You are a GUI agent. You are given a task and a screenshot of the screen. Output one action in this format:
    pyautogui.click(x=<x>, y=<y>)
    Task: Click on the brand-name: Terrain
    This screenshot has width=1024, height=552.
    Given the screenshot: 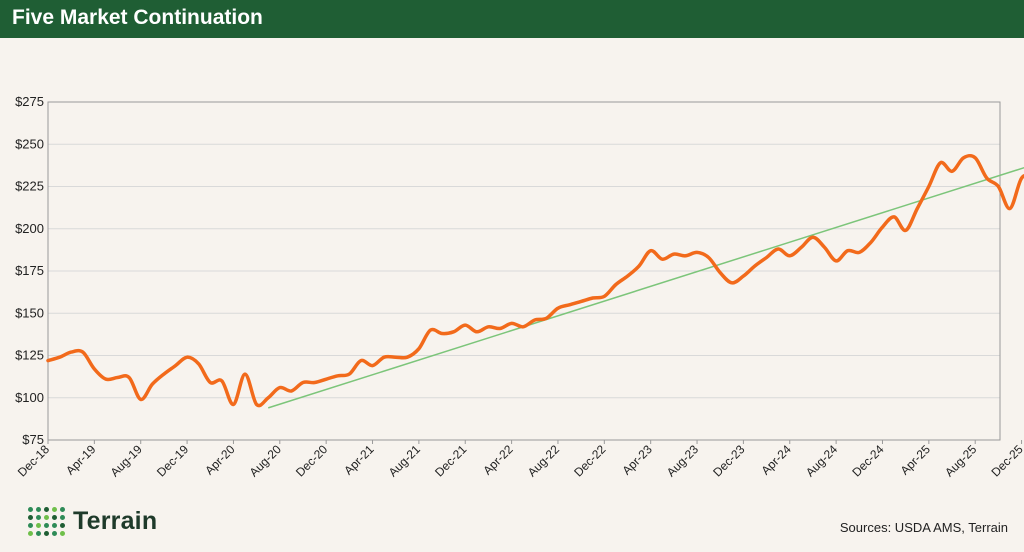 What is the action you would take?
    pyautogui.click(x=115, y=520)
    